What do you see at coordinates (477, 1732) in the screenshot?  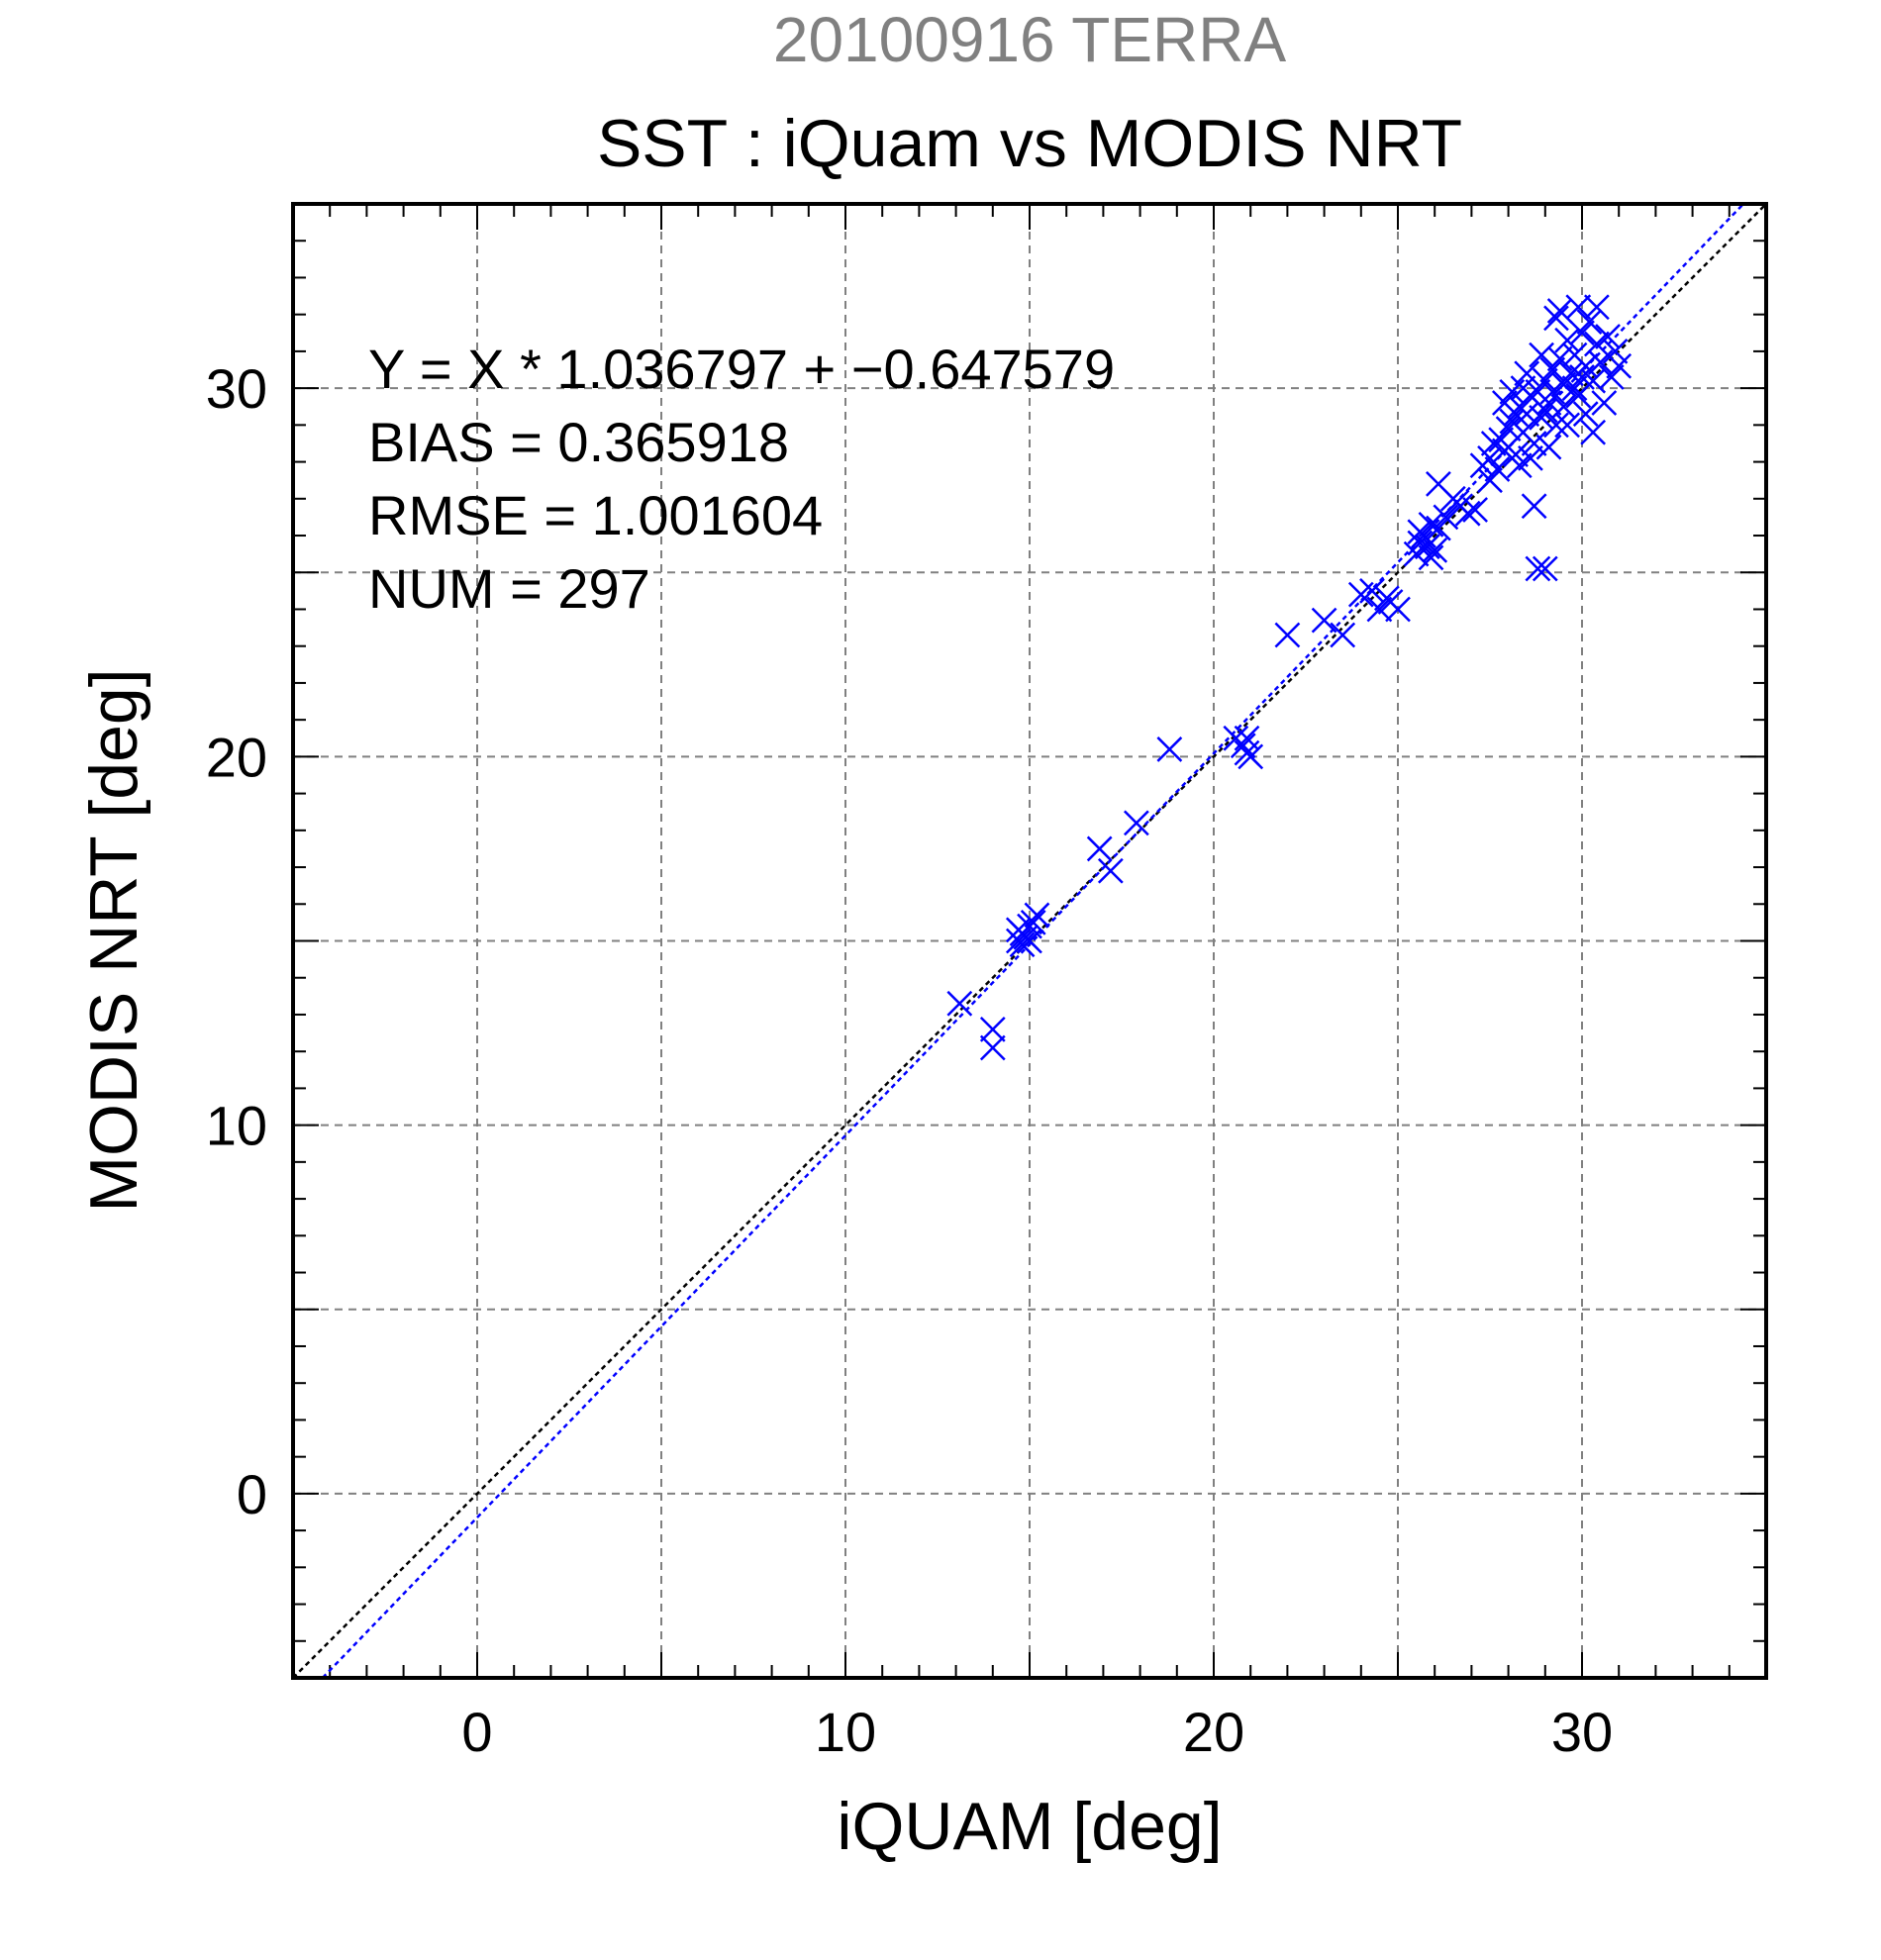 I see `x-tick-label: 0` at bounding box center [477, 1732].